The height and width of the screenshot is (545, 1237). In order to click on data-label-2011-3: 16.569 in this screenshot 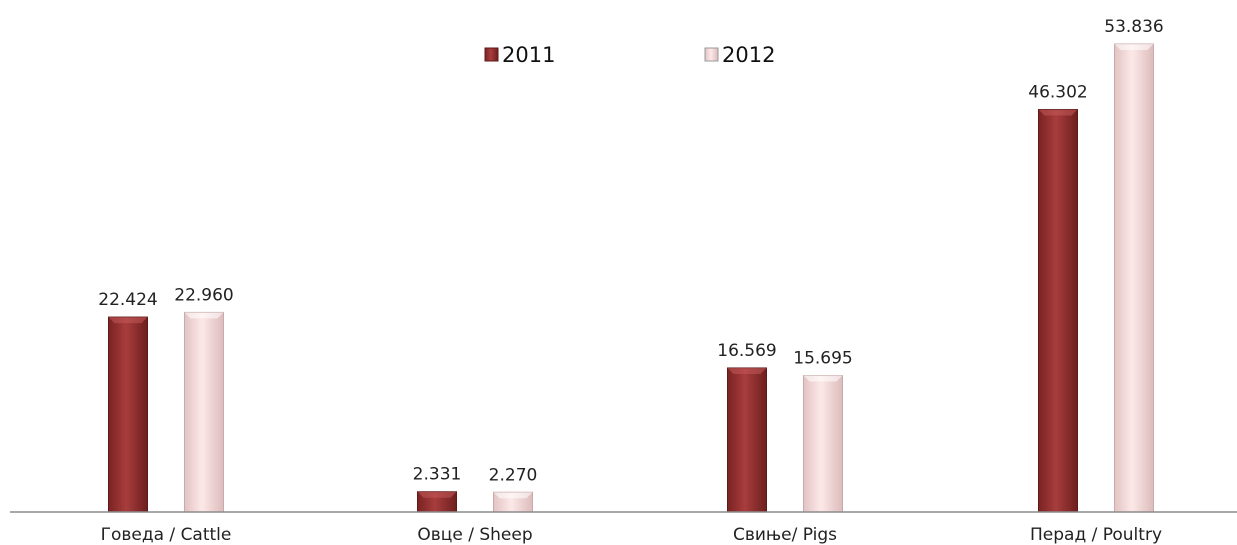, I will do `click(746, 351)`.